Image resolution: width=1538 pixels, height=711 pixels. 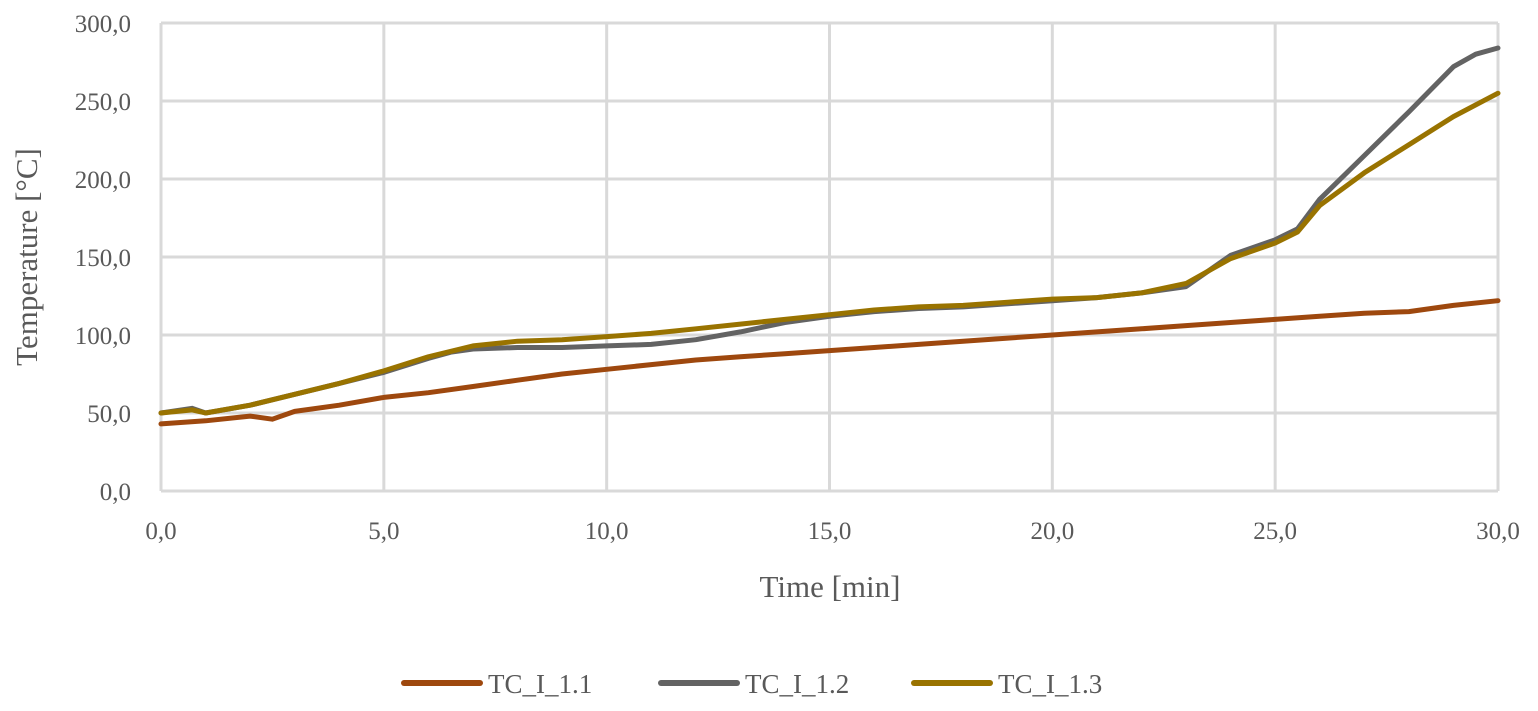 I want to click on legend-label: TC_I_1.2, so click(x=797, y=684).